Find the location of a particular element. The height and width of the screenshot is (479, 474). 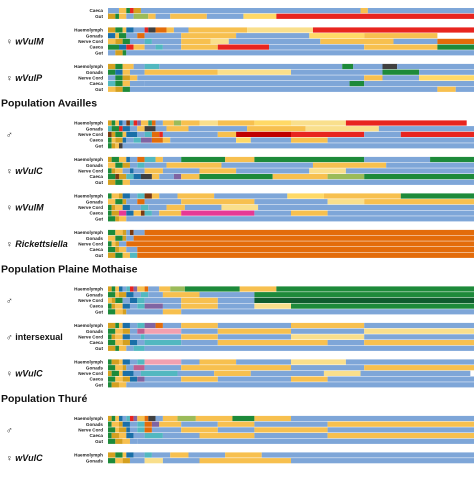

tissue-label: Haemolymph is located at coordinates (88, 123).